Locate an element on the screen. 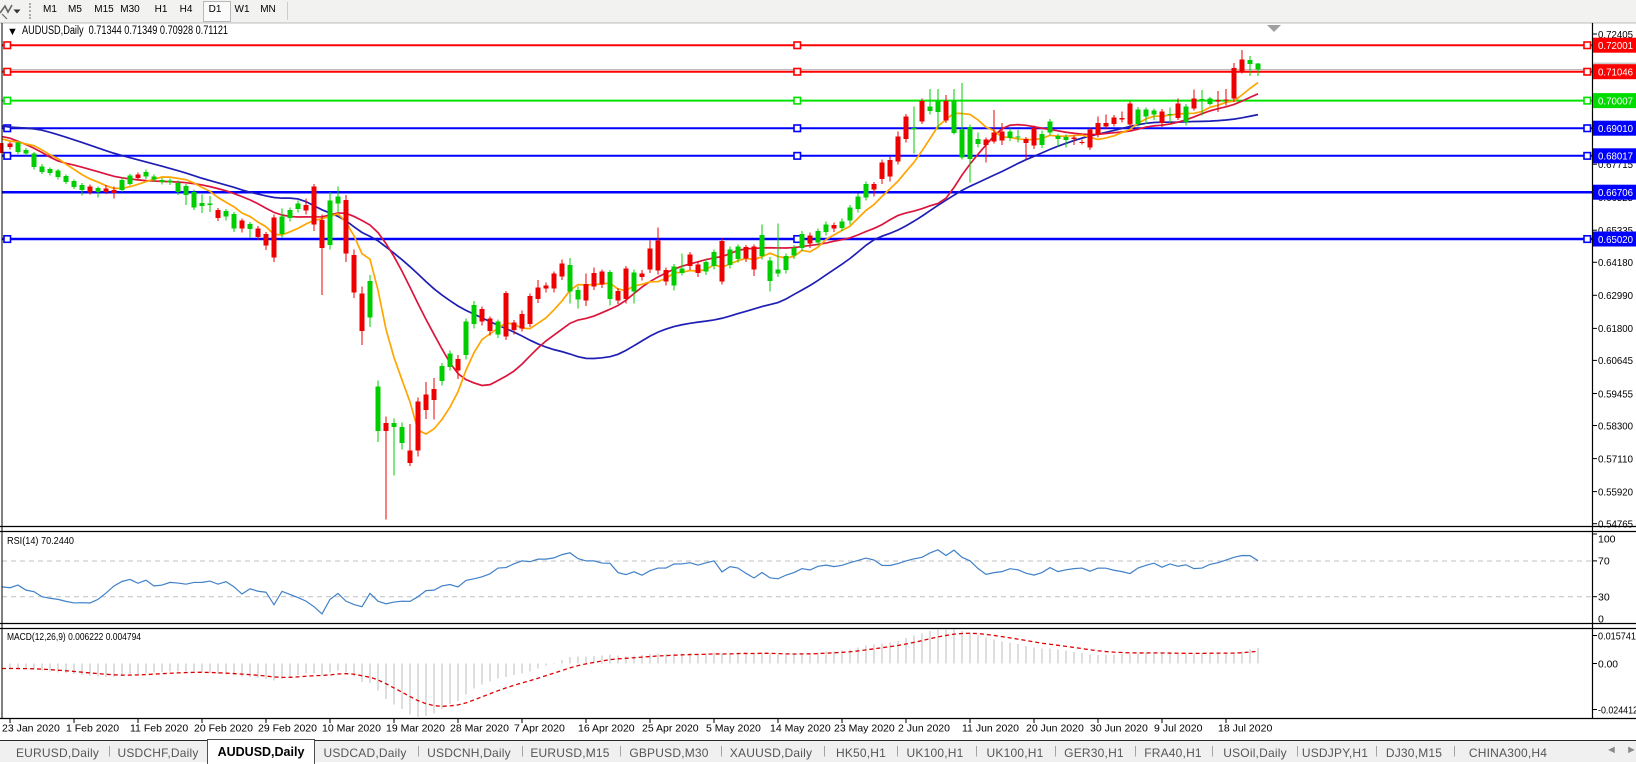  svg-text: 0.60645 is located at coordinates (1615, 361).